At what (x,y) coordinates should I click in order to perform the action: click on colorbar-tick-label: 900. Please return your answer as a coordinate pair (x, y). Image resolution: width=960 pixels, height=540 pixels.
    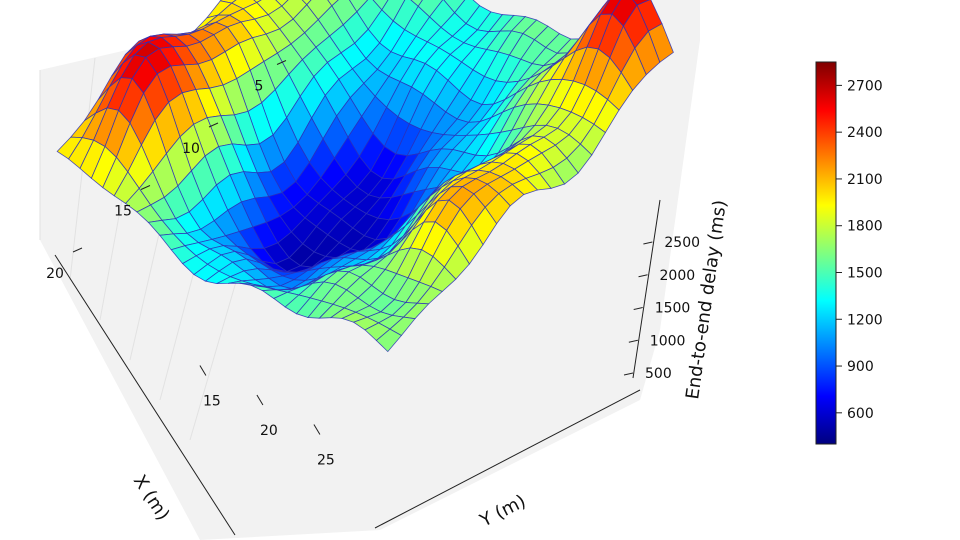
    Looking at the image, I should click on (860, 367).